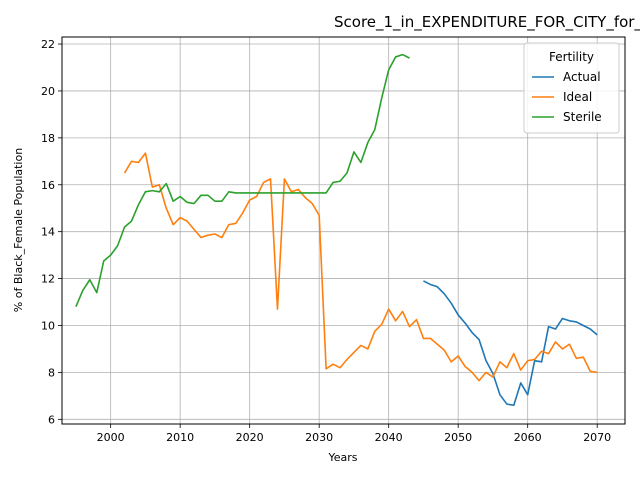  What do you see at coordinates (111, 437) in the screenshot?
I see `x-tick-label: 2000` at bounding box center [111, 437].